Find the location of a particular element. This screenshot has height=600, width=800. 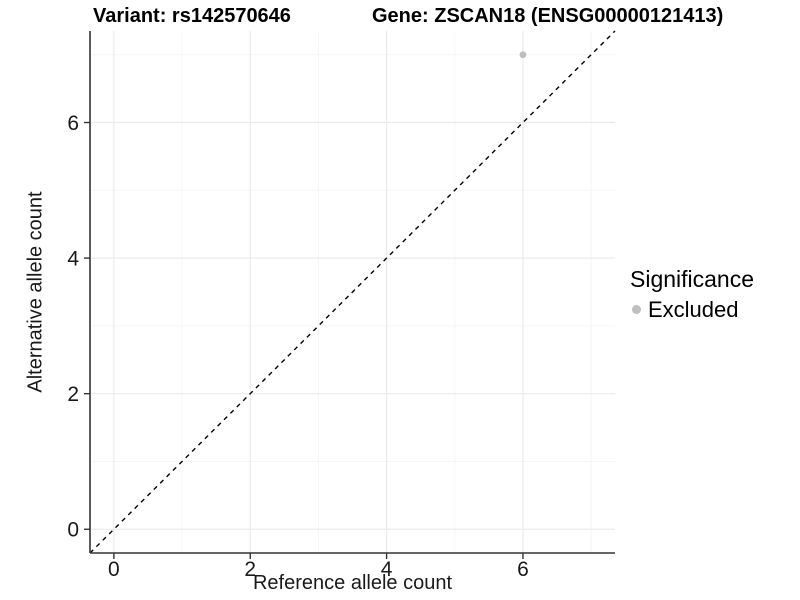

x-tick-label: 6 is located at coordinates (523, 569).